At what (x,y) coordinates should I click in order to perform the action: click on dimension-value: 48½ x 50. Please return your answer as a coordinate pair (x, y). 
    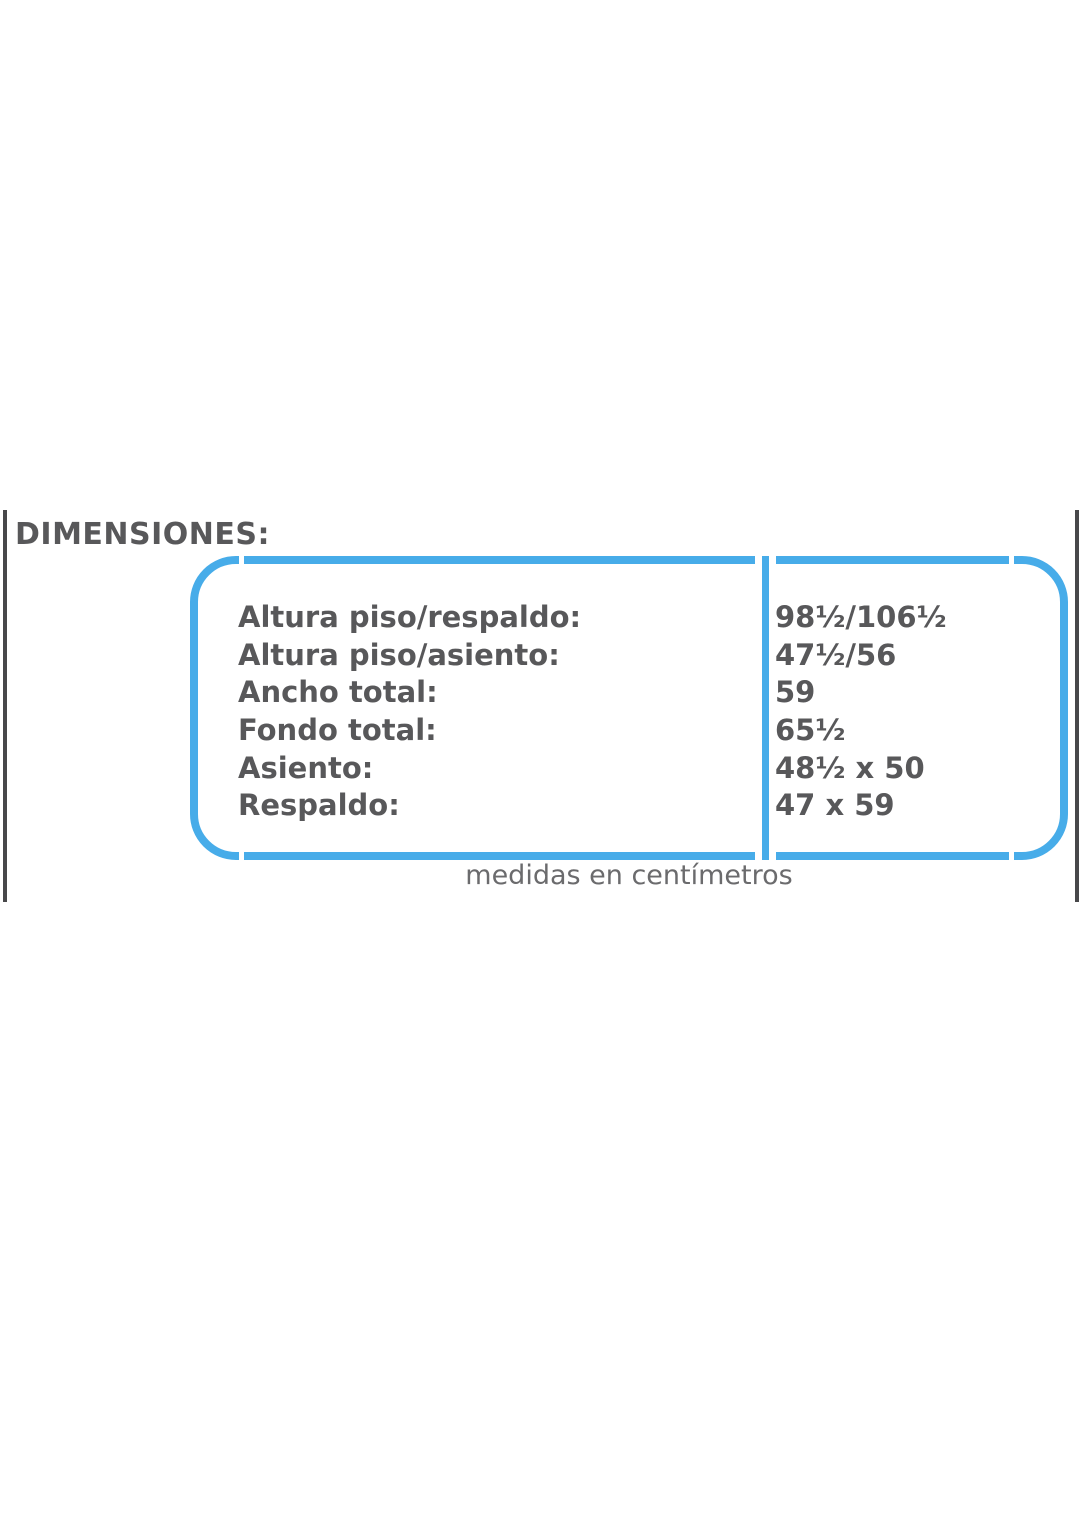
    Looking at the image, I should click on (850, 767).